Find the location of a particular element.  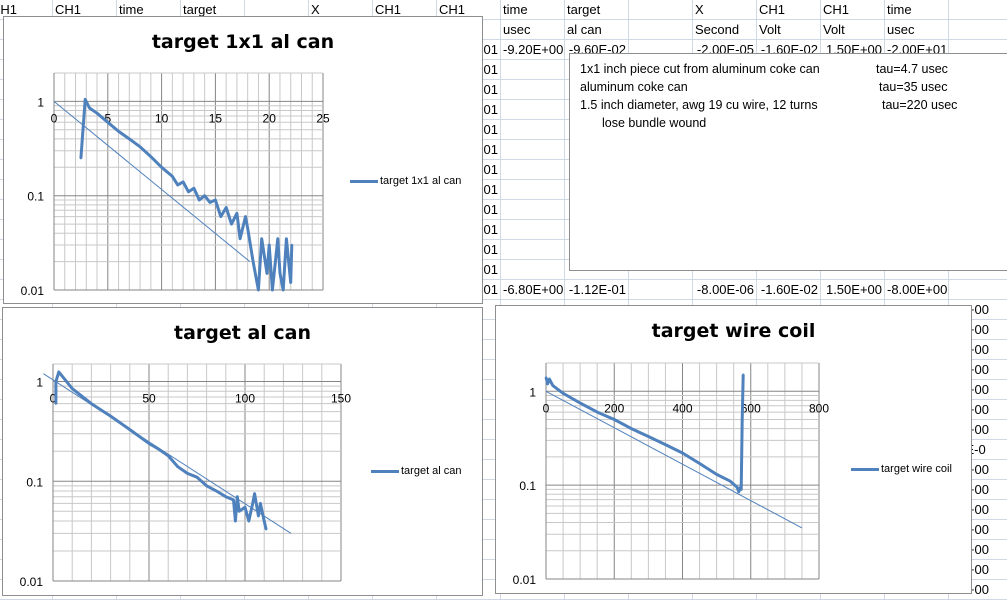

legend-label: target wire coil is located at coordinates (916, 469).